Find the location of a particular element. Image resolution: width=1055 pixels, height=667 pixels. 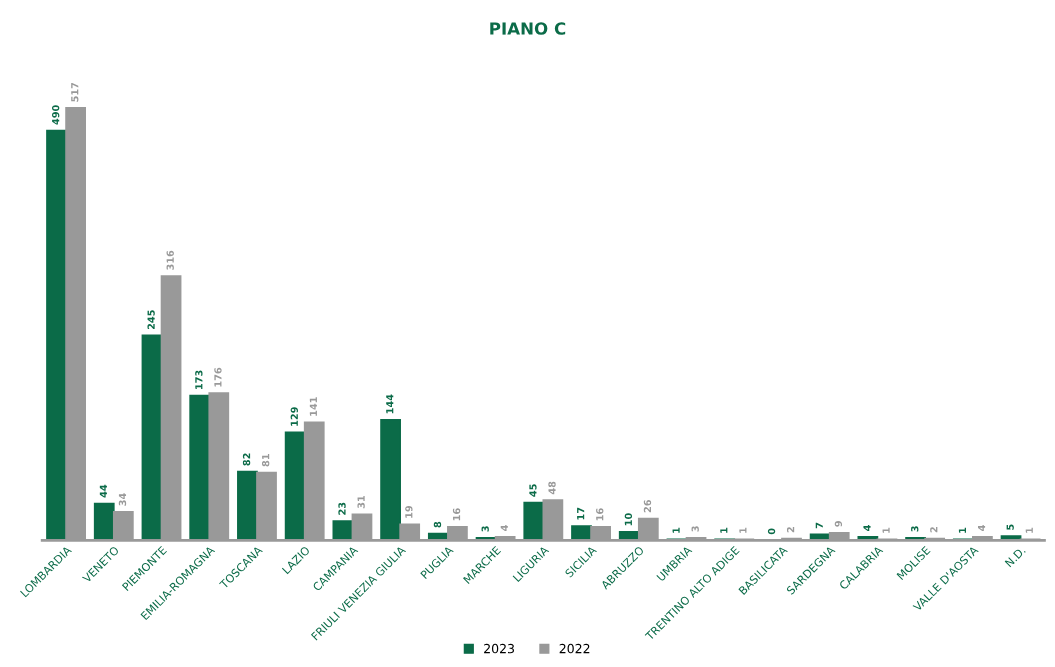

data-label: 81 is located at coordinates (265, 460).